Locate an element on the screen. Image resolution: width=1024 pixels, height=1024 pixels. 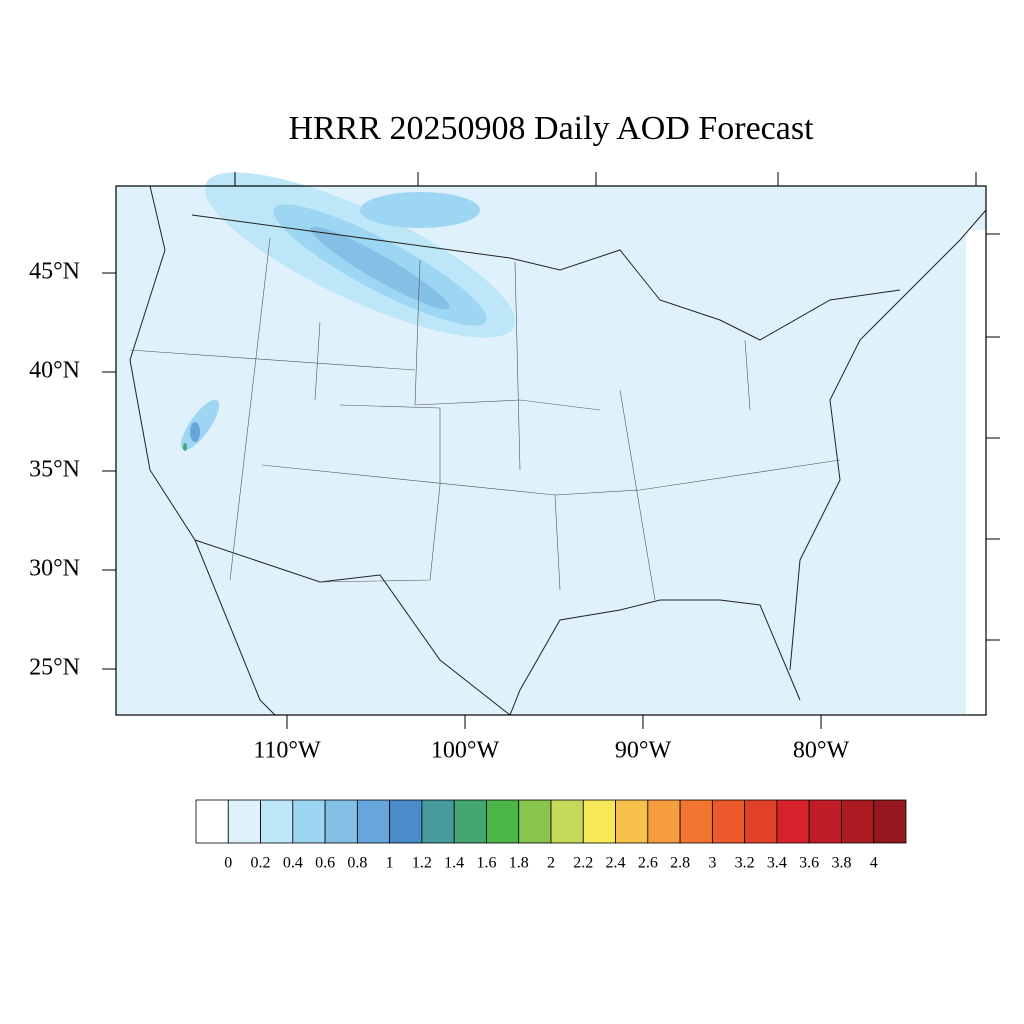
colorbar-label: 1 is located at coordinates (390, 863).